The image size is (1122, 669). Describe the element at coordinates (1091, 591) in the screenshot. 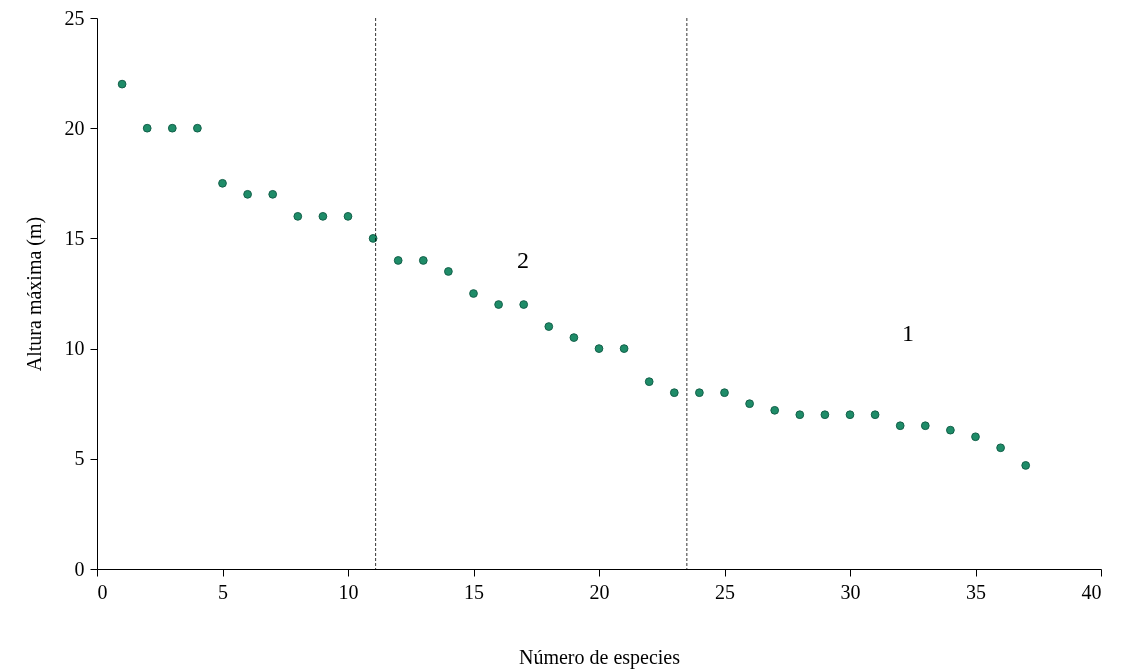

I see `x-tick-label: 40` at that location.